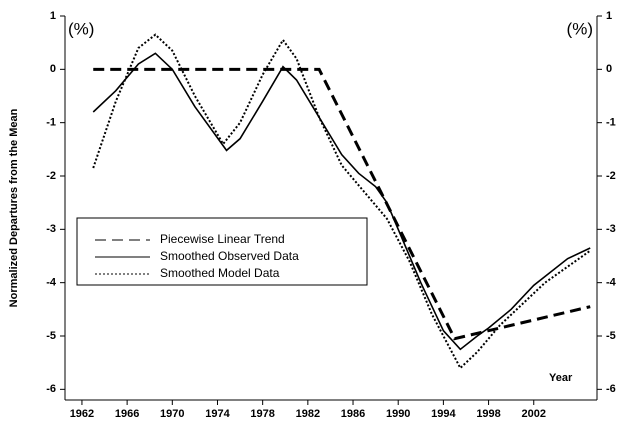 Image resolution: width=625 pixels, height=434 pixels. I want to click on legend-label: Smoothed Model Data, so click(220, 273).